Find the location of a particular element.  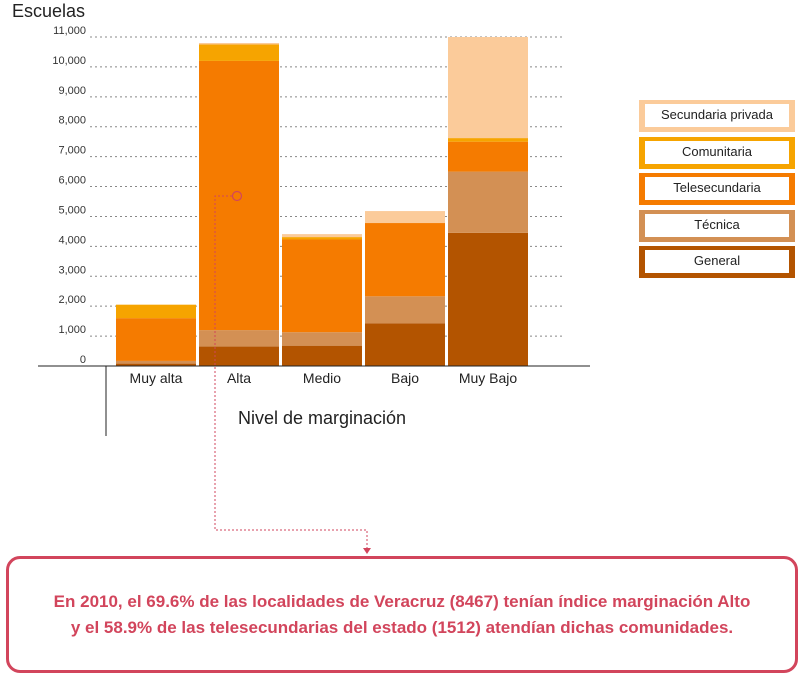

callout-pointer-arrow is located at coordinates (367, 551).